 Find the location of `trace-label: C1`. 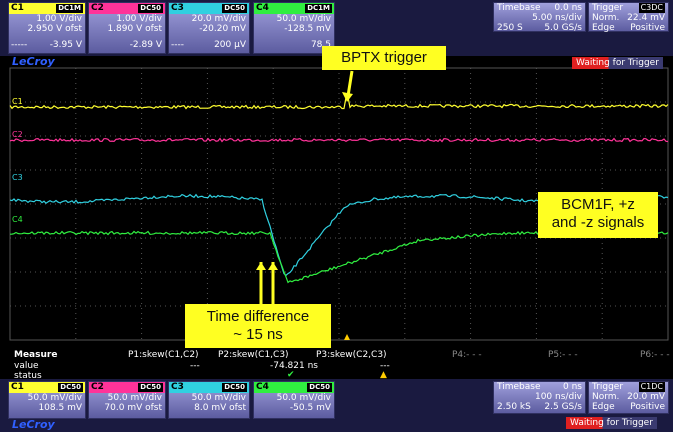

trace-label: C1 is located at coordinates (17, 101).